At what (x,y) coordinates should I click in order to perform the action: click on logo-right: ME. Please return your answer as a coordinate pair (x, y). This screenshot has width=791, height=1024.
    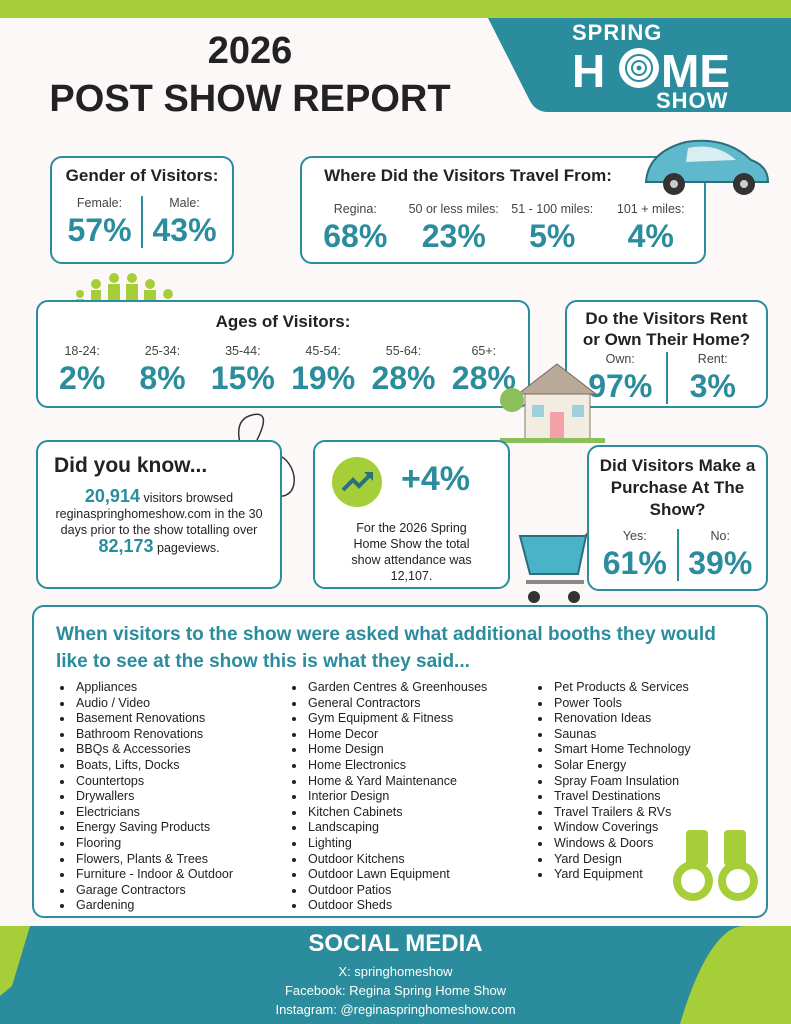
    Looking at the image, I should click on (695, 71).